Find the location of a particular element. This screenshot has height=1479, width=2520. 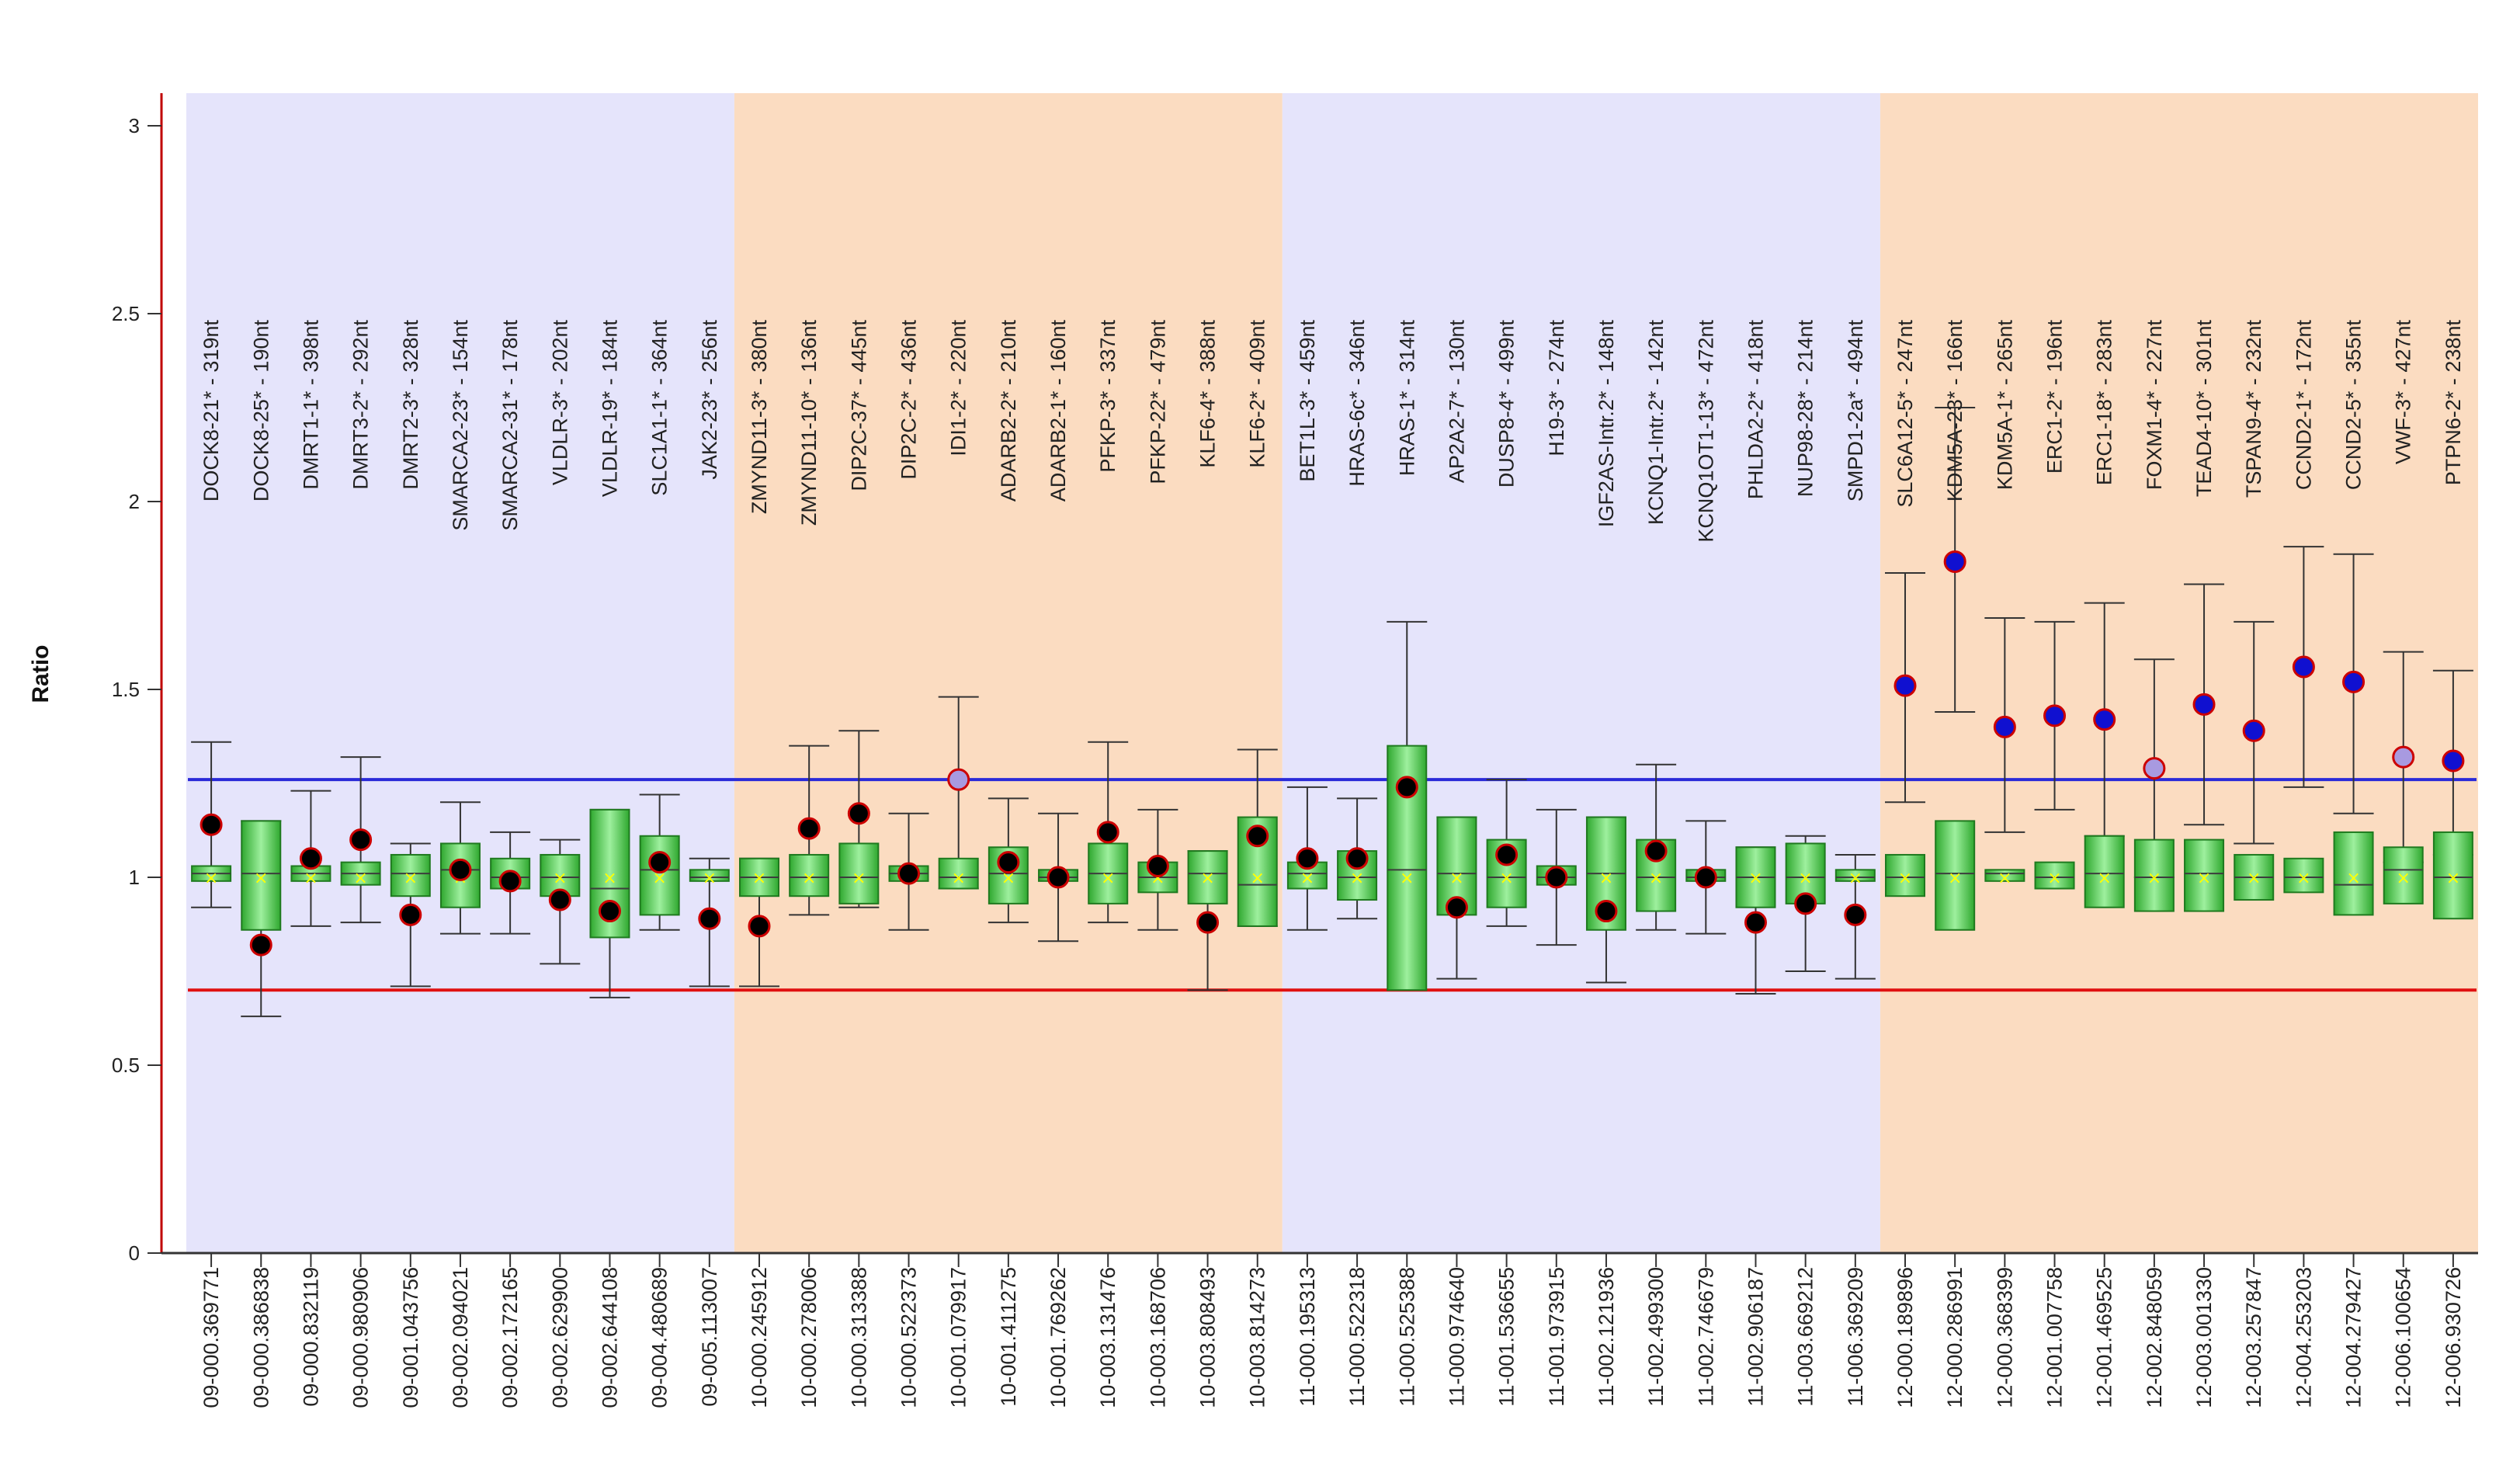

y-tick-label: 0.5 is located at coordinates (126, 1065).